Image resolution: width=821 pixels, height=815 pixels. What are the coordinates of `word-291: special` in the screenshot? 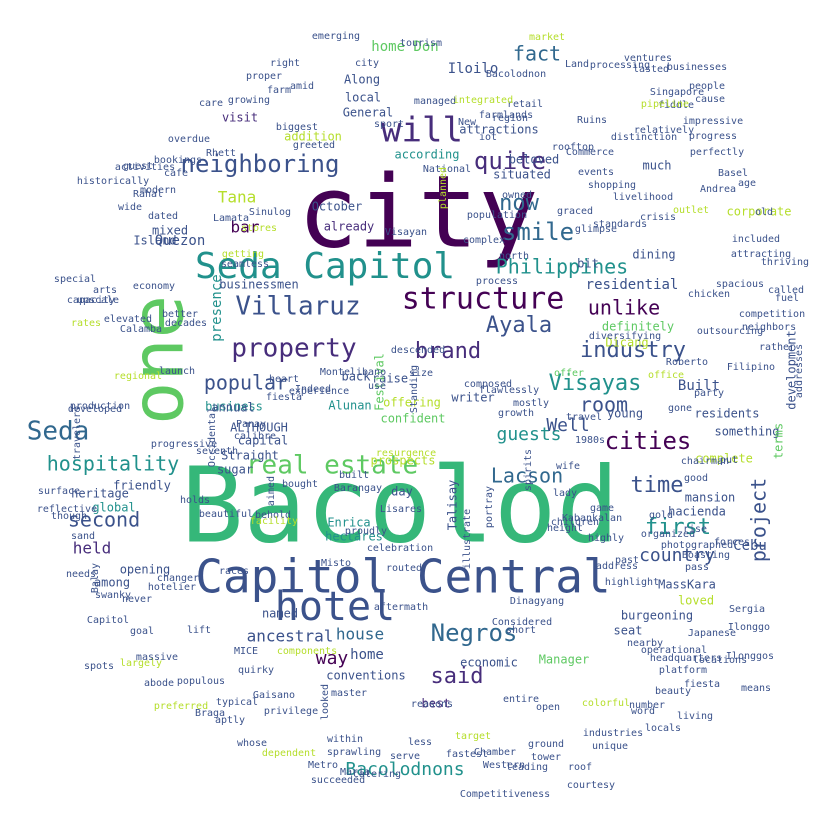 It's located at (75, 279).